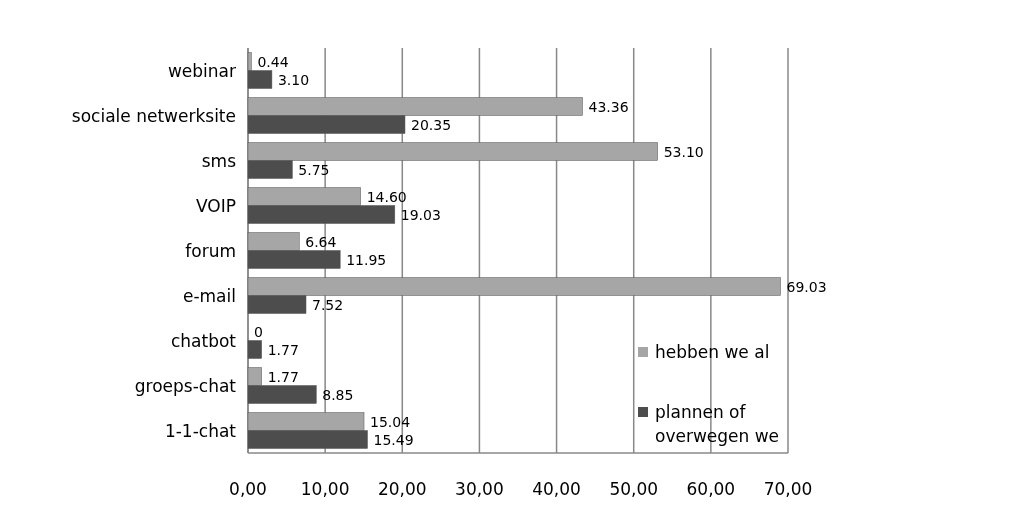 The height and width of the screenshot is (505, 1019). Describe the element at coordinates (683, 151) in the screenshot. I see `data-label: 53.10` at that location.